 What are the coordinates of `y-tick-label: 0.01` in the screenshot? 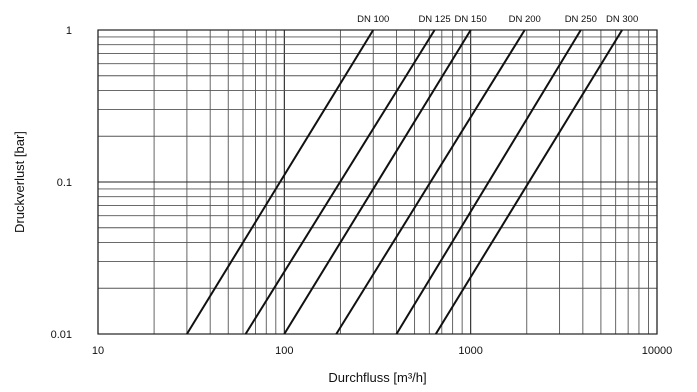 It's located at (61, 335).